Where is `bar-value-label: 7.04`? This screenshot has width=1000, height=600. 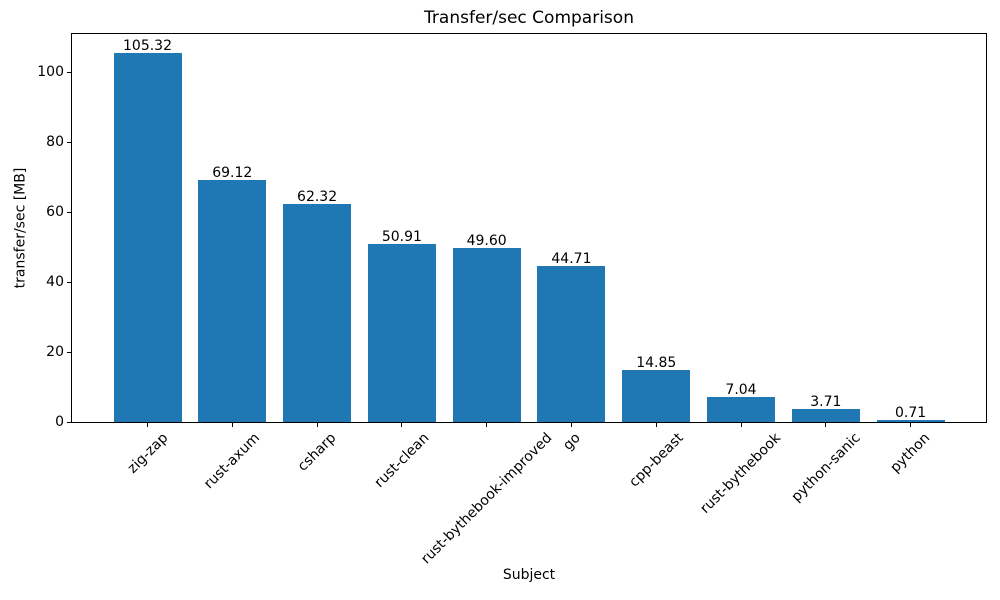 bar-value-label: 7.04 is located at coordinates (741, 390).